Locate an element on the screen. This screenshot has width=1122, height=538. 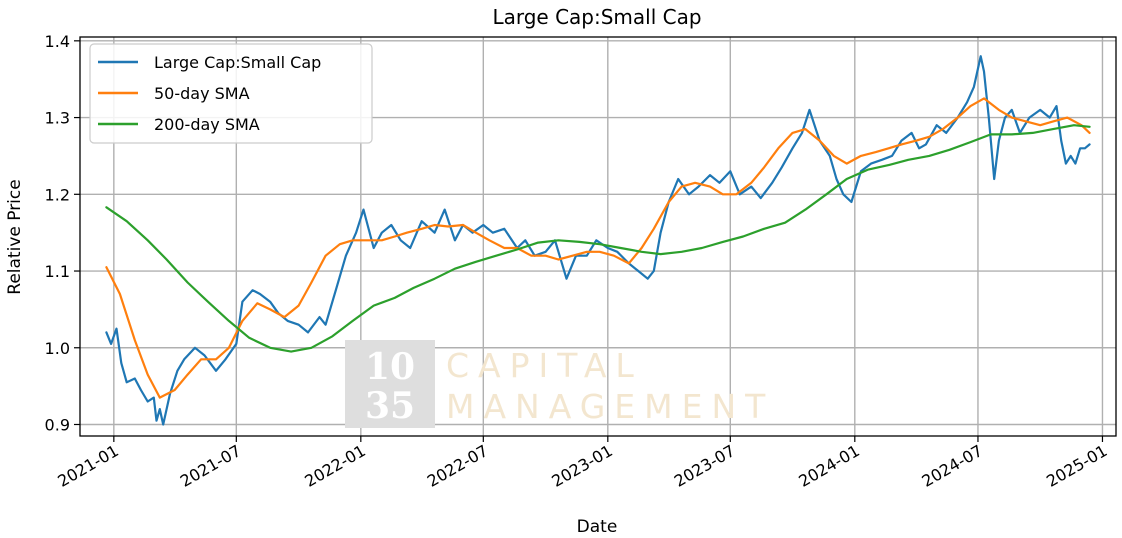
y-tick-label: 1.4 is located at coordinates (57, 41).